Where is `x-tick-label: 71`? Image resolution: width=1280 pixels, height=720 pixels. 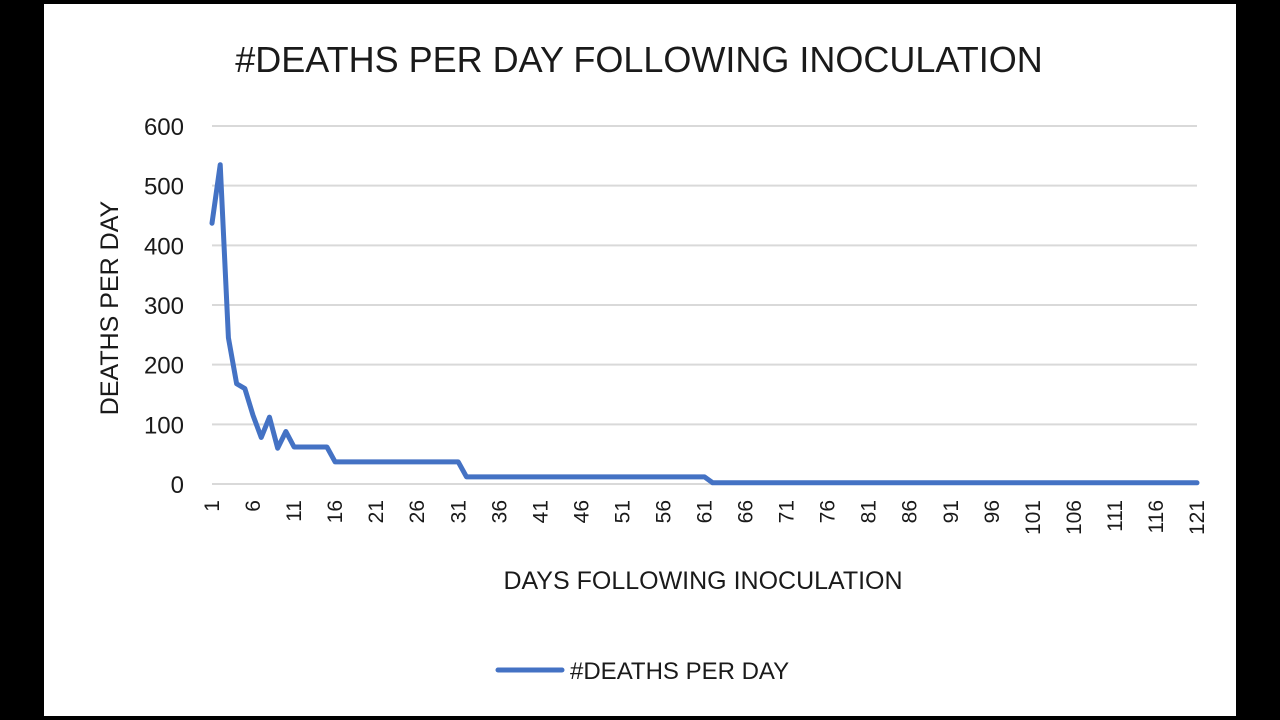 x-tick-label: 71 is located at coordinates (787, 511).